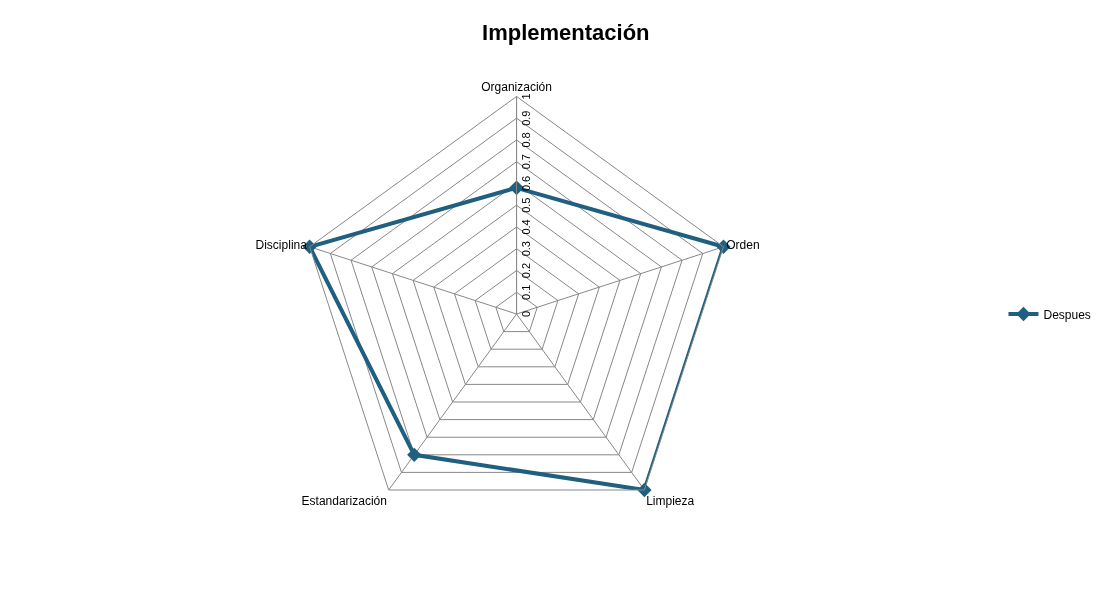  I want to click on y-tick-label: 0.8, so click(526, 140).